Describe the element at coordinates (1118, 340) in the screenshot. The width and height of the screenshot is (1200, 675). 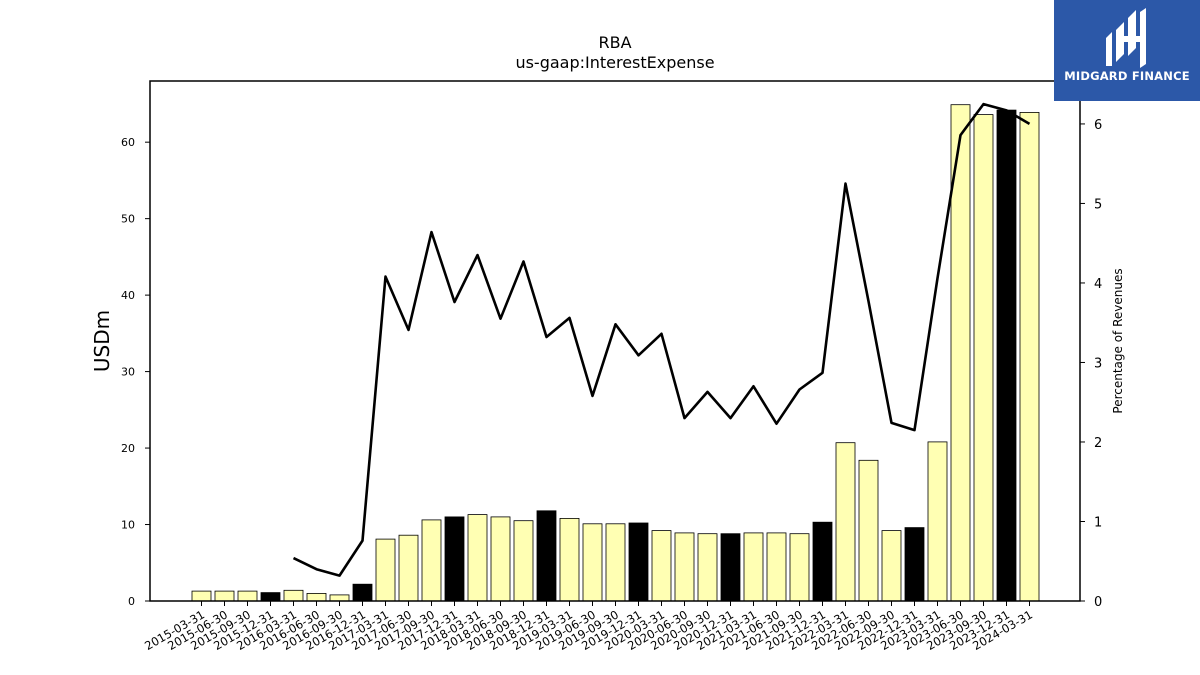
I see `y2-axis-label: Percentage of Revenues` at that location.